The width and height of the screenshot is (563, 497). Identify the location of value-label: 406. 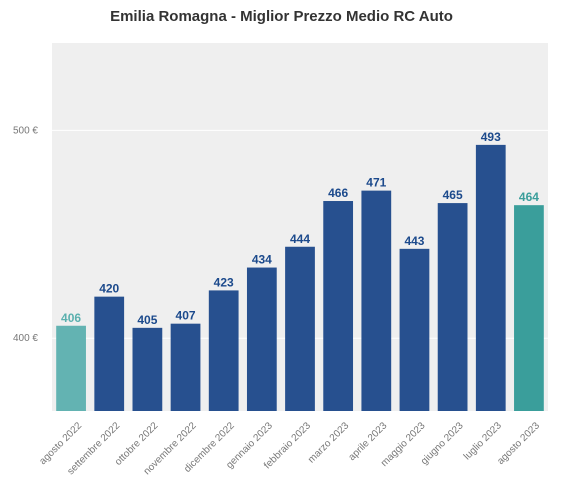
(71, 318).